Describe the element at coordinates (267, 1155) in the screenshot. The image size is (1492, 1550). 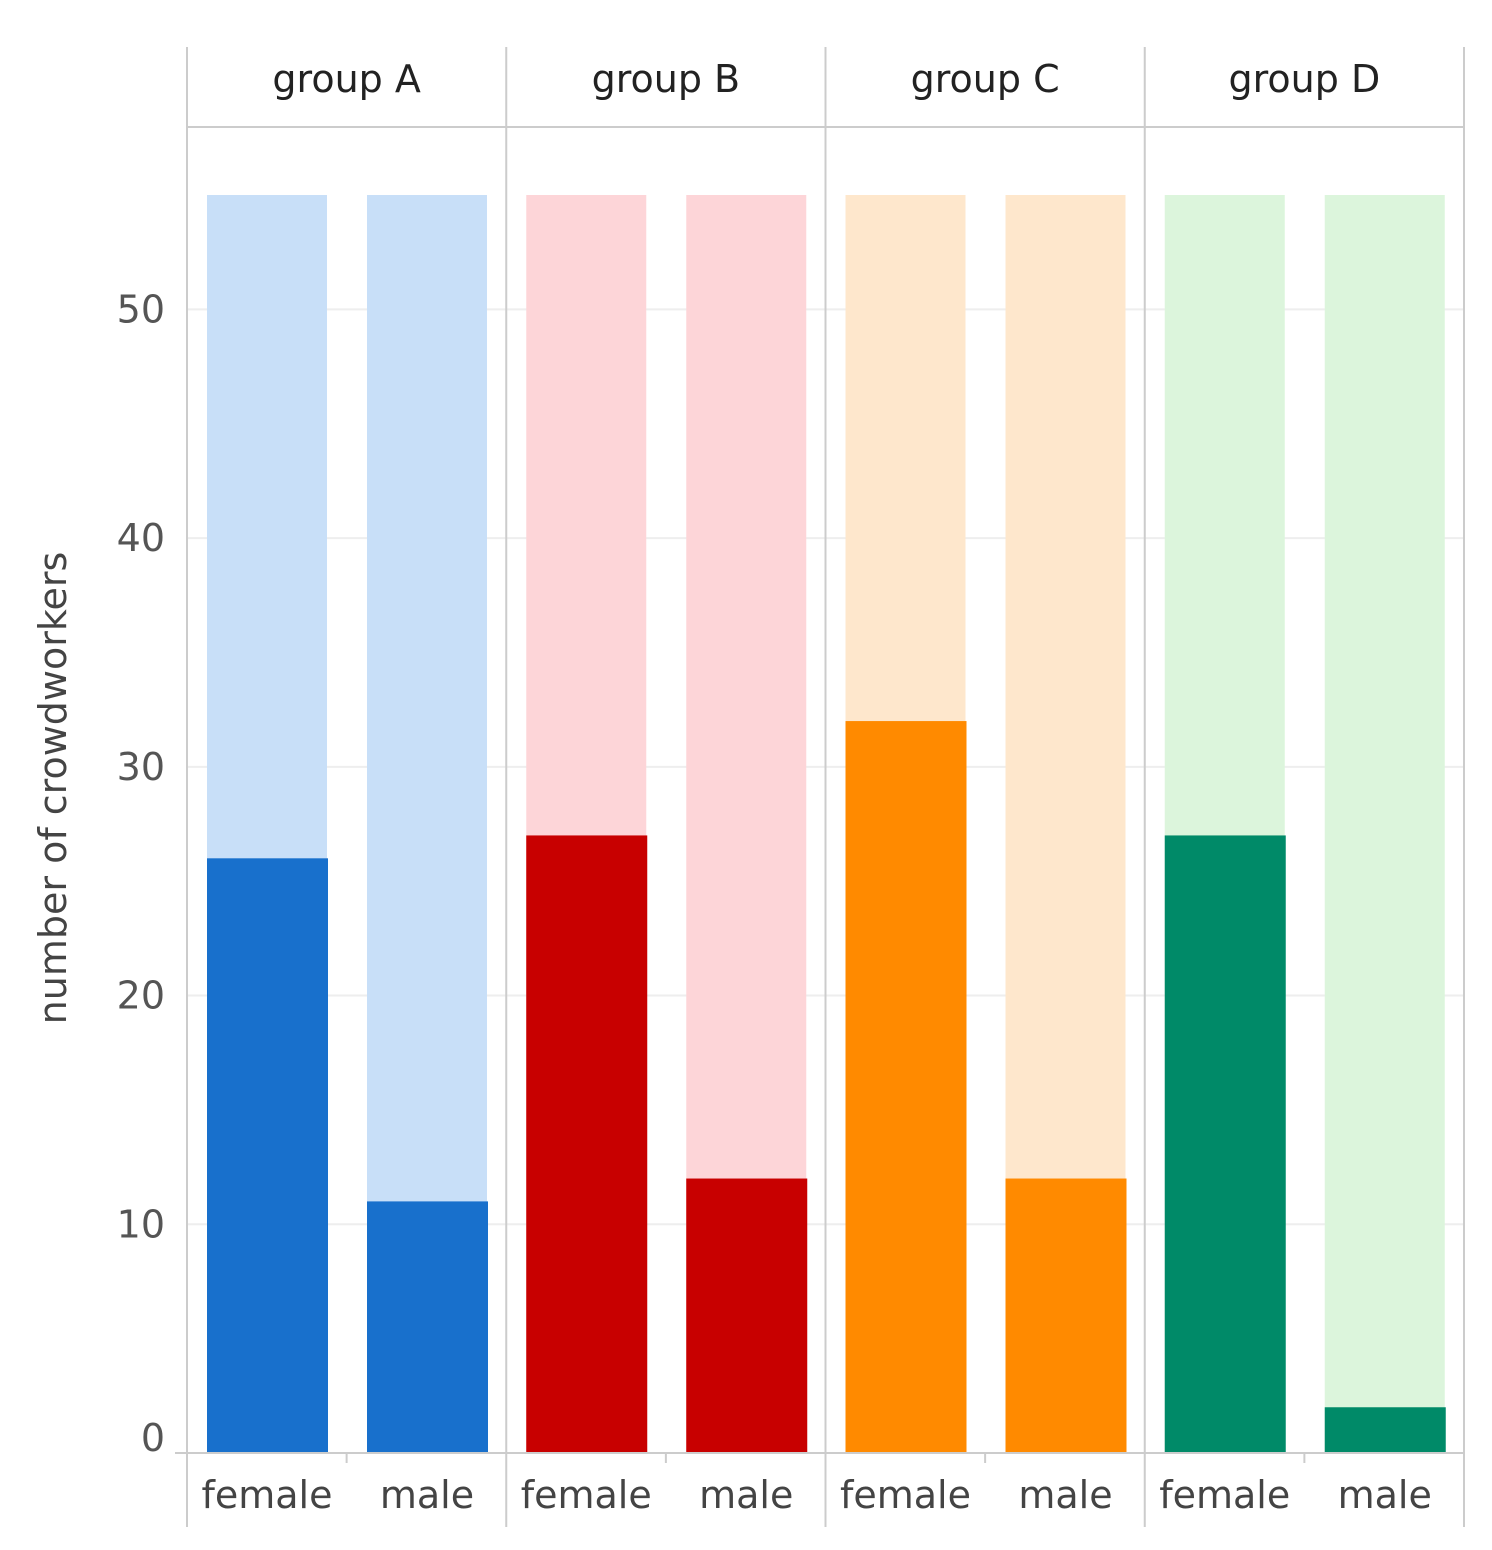
I see `group-a-female-bar` at that location.